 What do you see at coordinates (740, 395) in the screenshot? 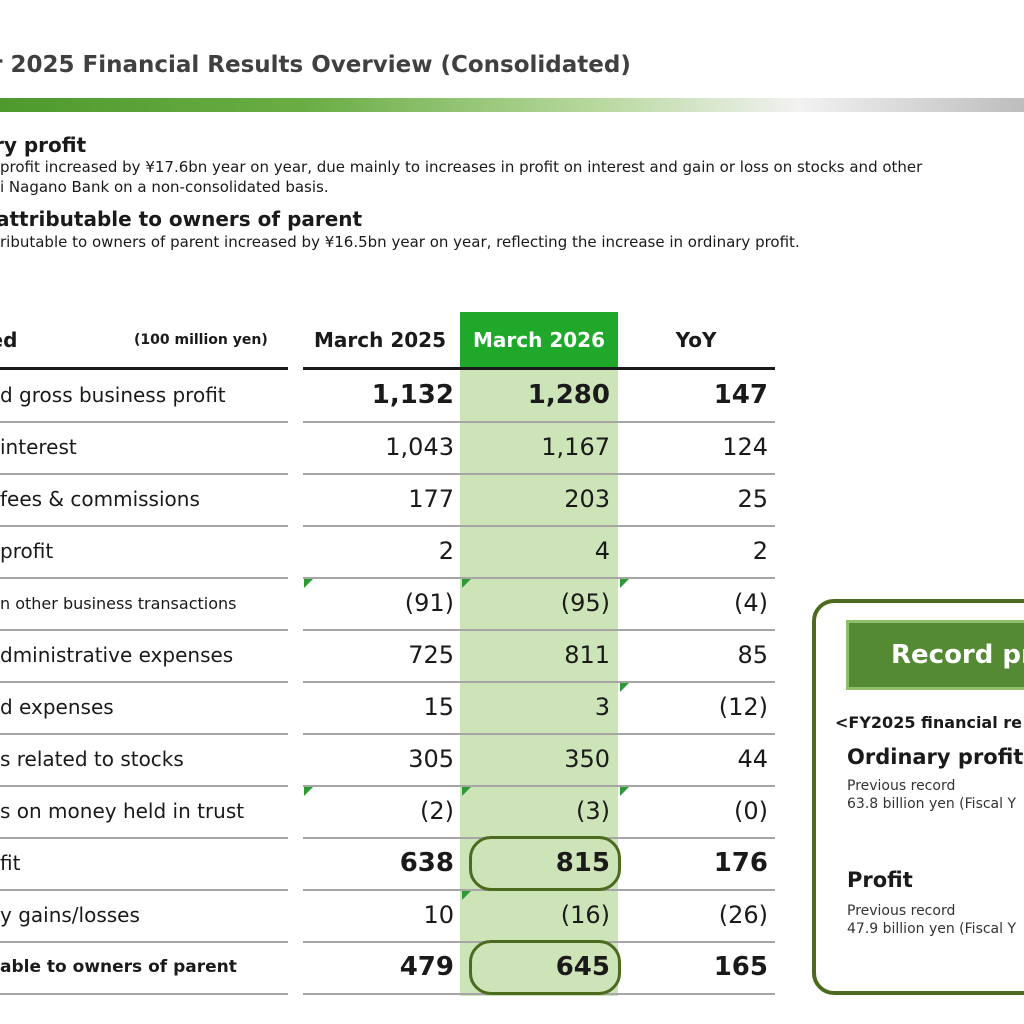
I see `cell-yoy: 147` at bounding box center [740, 395].